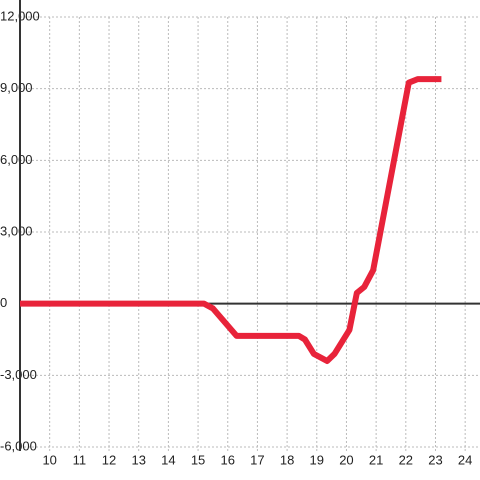 Image resolution: width=480 pixels, height=480 pixels. What do you see at coordinates (18, 374) in the screenshot?
I see `y-tick-label: -3,000` at bounding box center [18, 374].